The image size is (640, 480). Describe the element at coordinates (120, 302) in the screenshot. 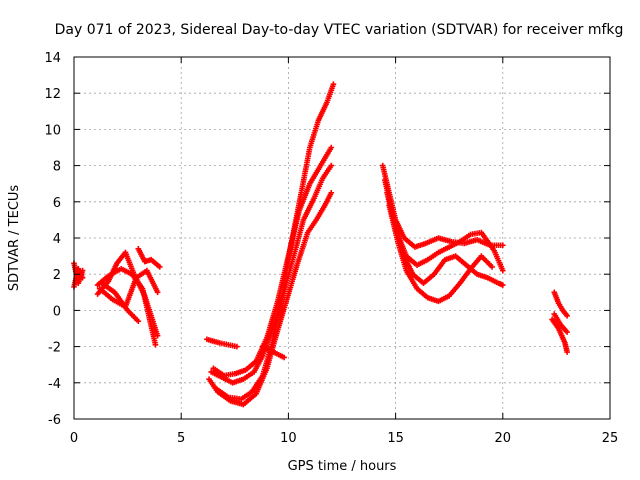

I see `series-trace-b4` at that location.